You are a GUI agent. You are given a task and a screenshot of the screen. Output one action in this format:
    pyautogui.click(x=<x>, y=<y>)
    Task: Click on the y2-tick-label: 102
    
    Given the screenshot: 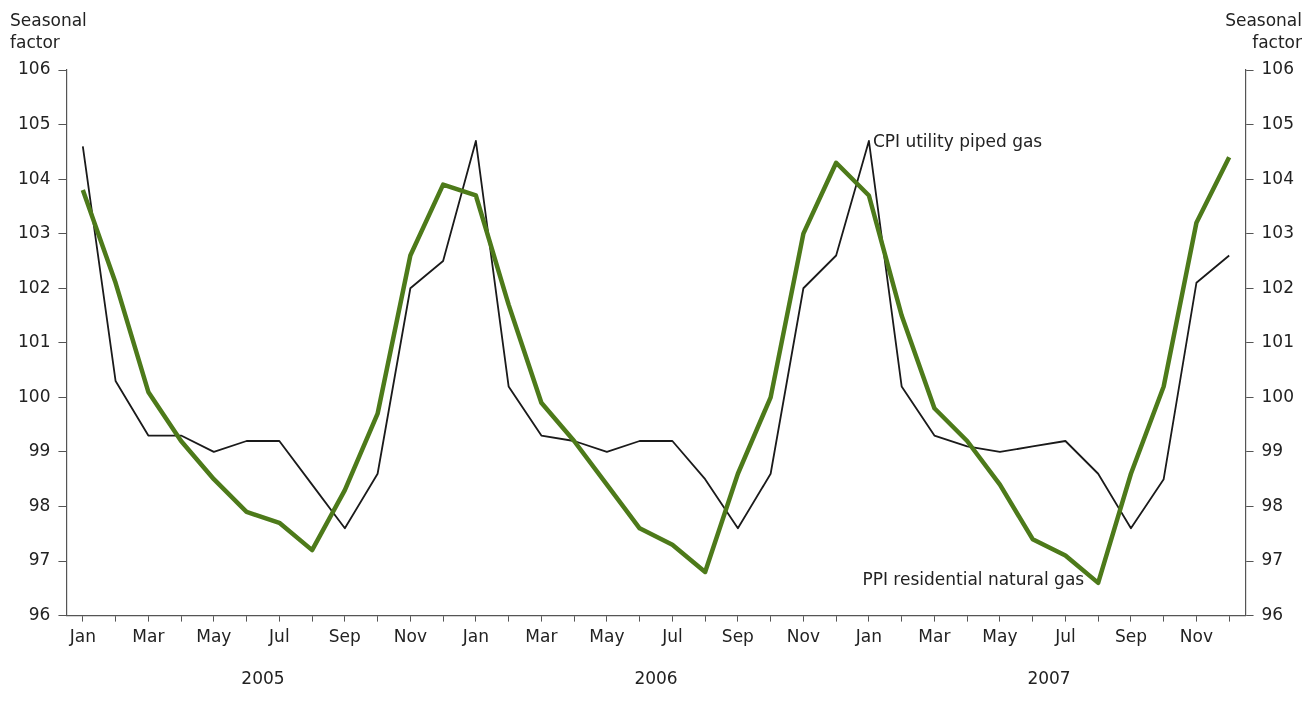 What is the action you would take?
    pyautogui.click(x=1278, y=286)
    